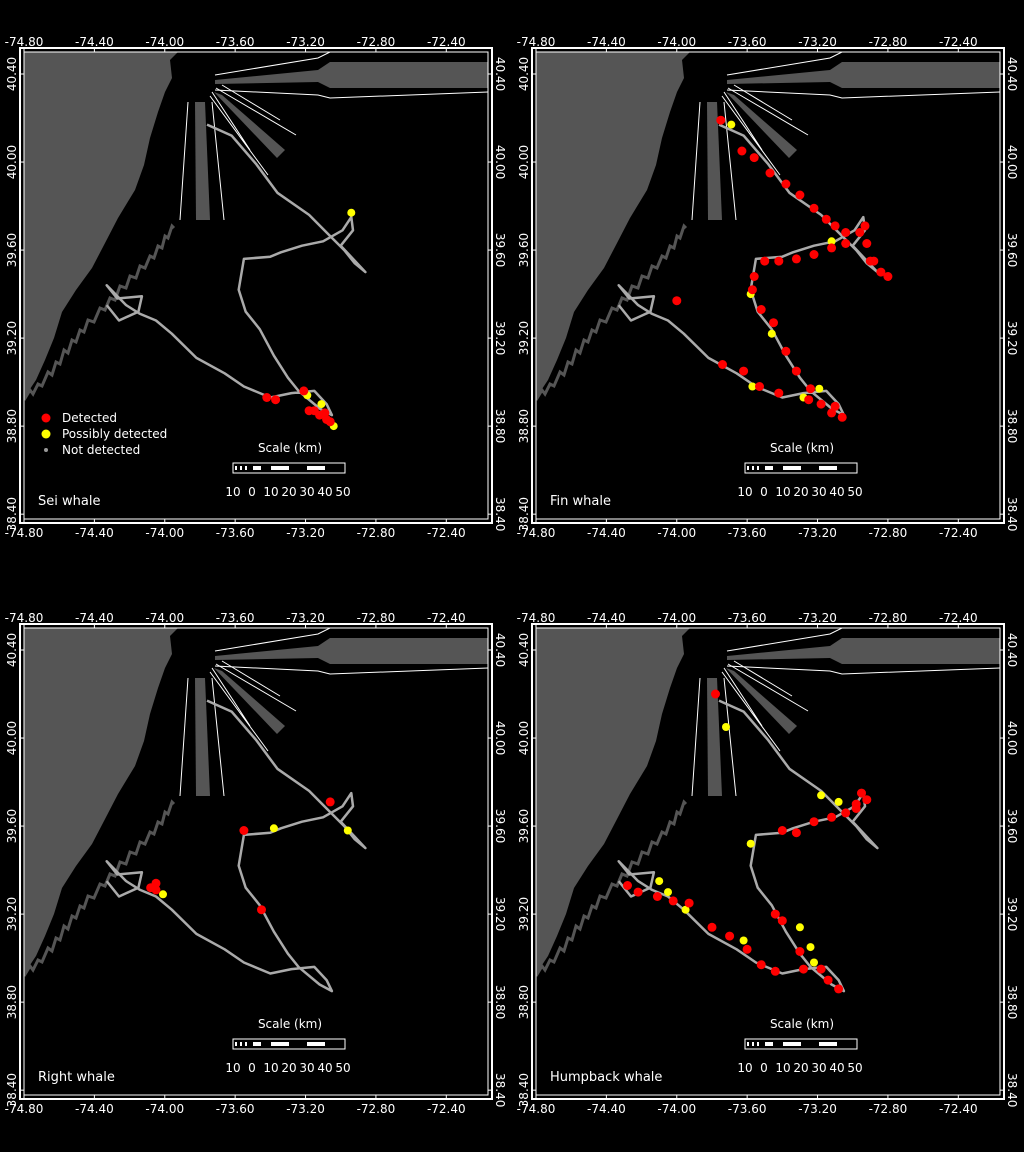 Image resolution: width=1024 pixels, height=1152 pixels. I want to click on panel-title: Sei whale, so click(69, 501).